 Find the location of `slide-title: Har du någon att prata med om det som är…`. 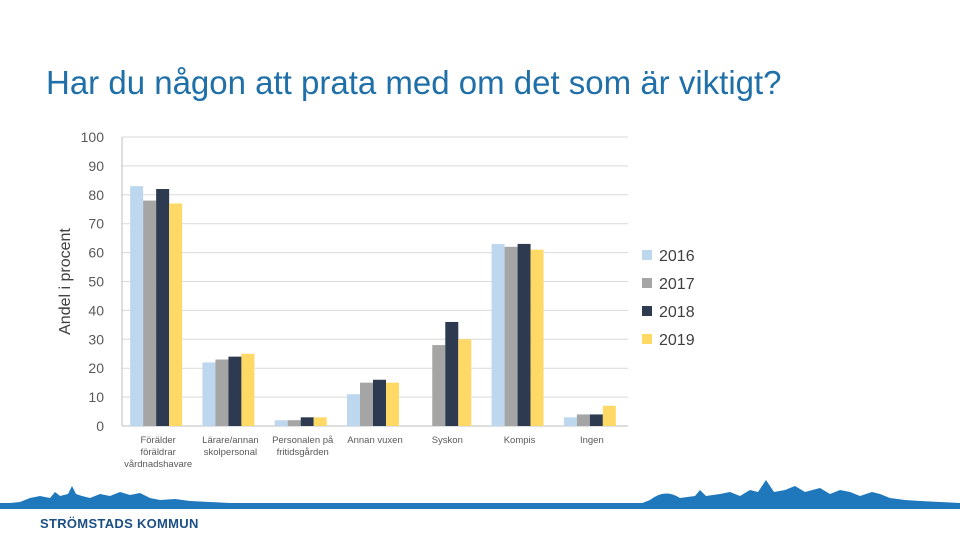

slide-title: Har du någon att prata med om det som är… is located at coordinates (414, 82).